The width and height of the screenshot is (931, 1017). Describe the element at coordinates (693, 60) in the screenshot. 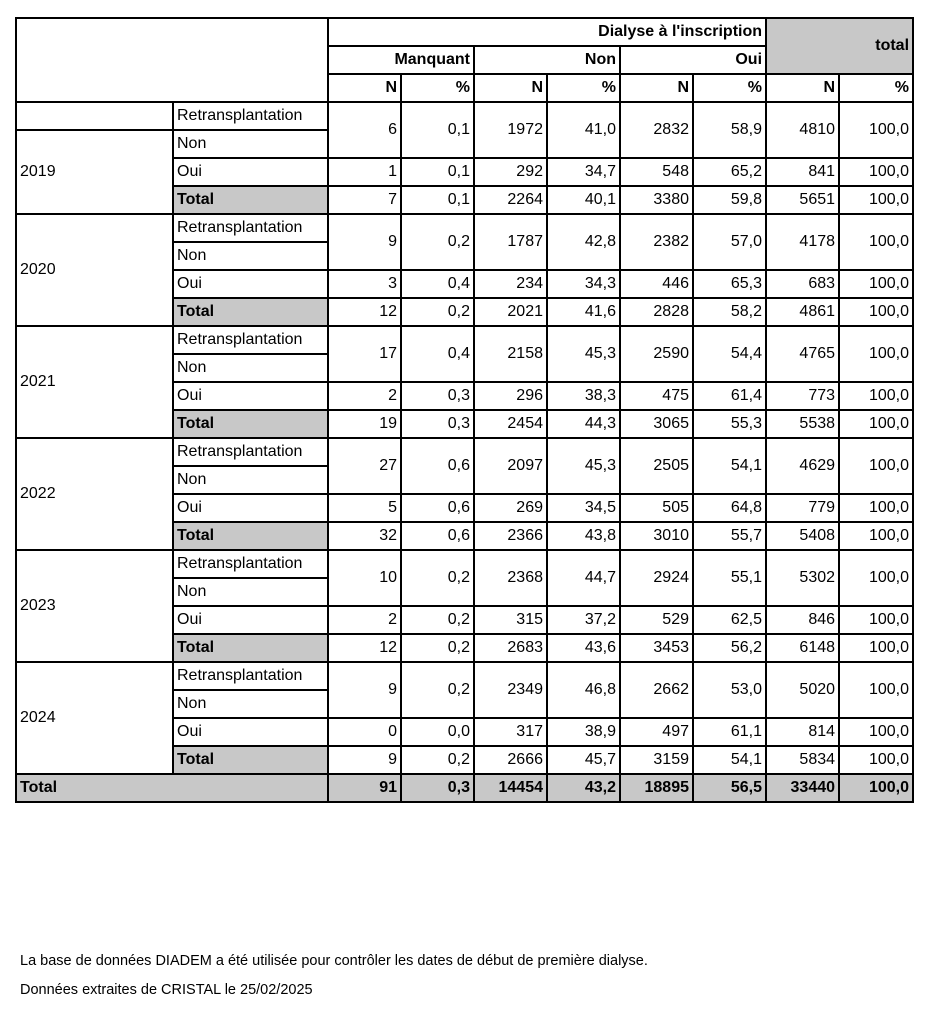

I see `category-header-oui: Oui` at that location.